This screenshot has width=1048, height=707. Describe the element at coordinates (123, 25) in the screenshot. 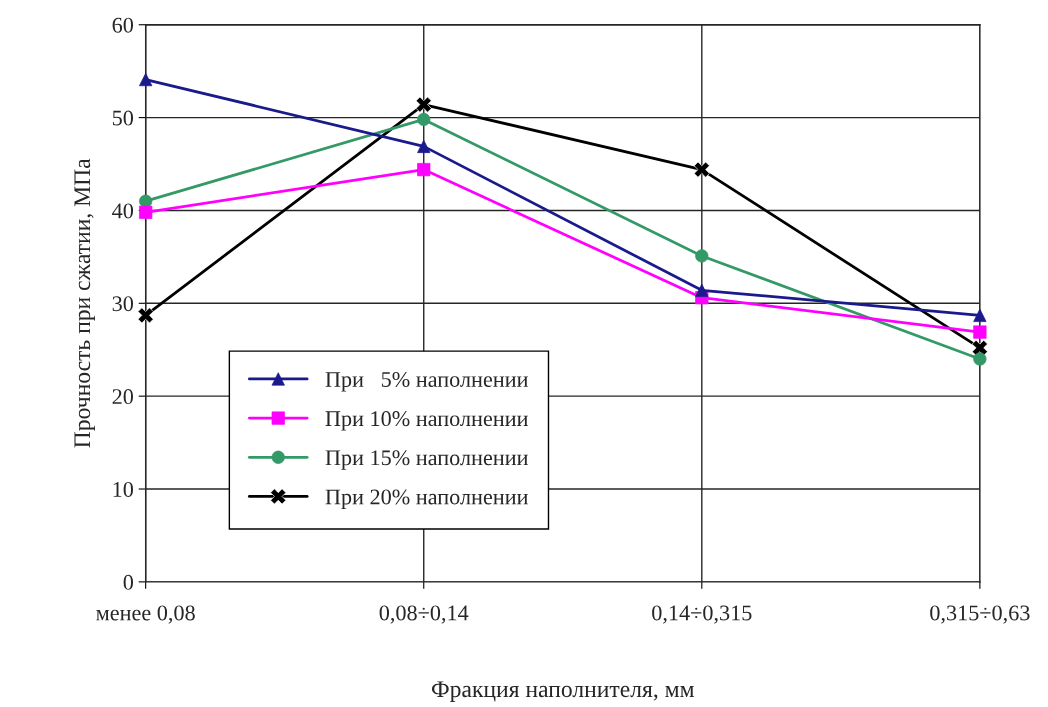

I see `y-tick-label: 60` at that location.